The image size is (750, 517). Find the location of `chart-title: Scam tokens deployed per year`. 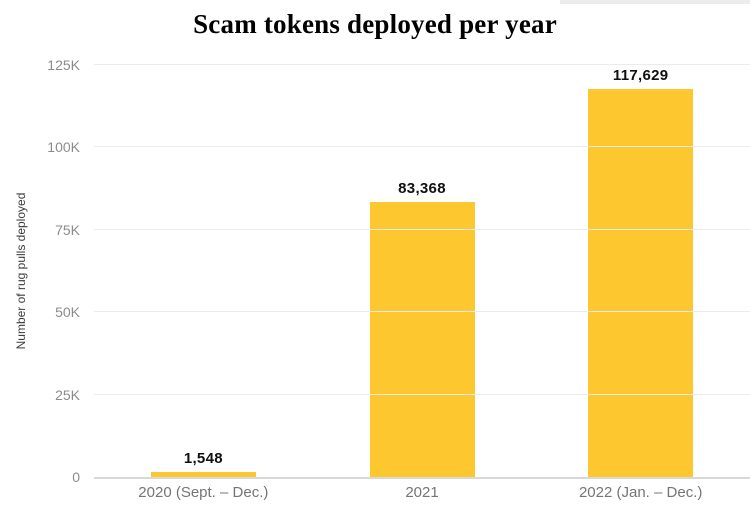

chart-title: Scam tokens deployed per year is located at coordinates (375, 24).